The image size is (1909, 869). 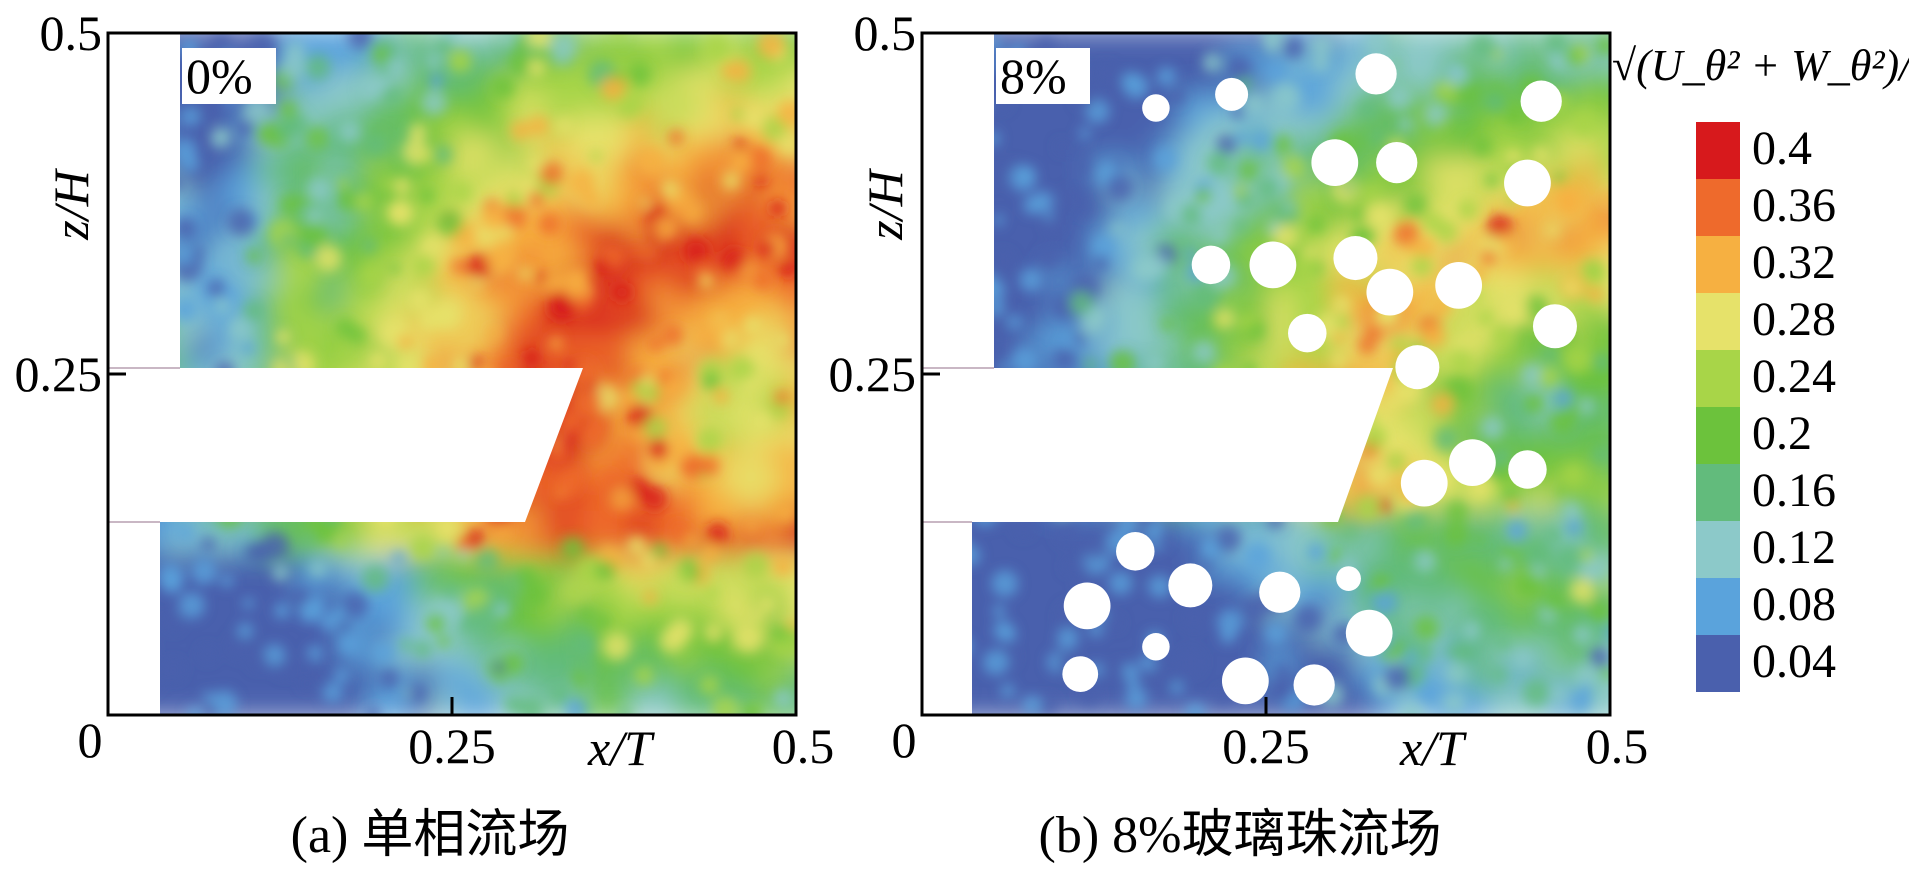 I want to click on colorbar-label: 0.36, so click(x=1794, y=205).